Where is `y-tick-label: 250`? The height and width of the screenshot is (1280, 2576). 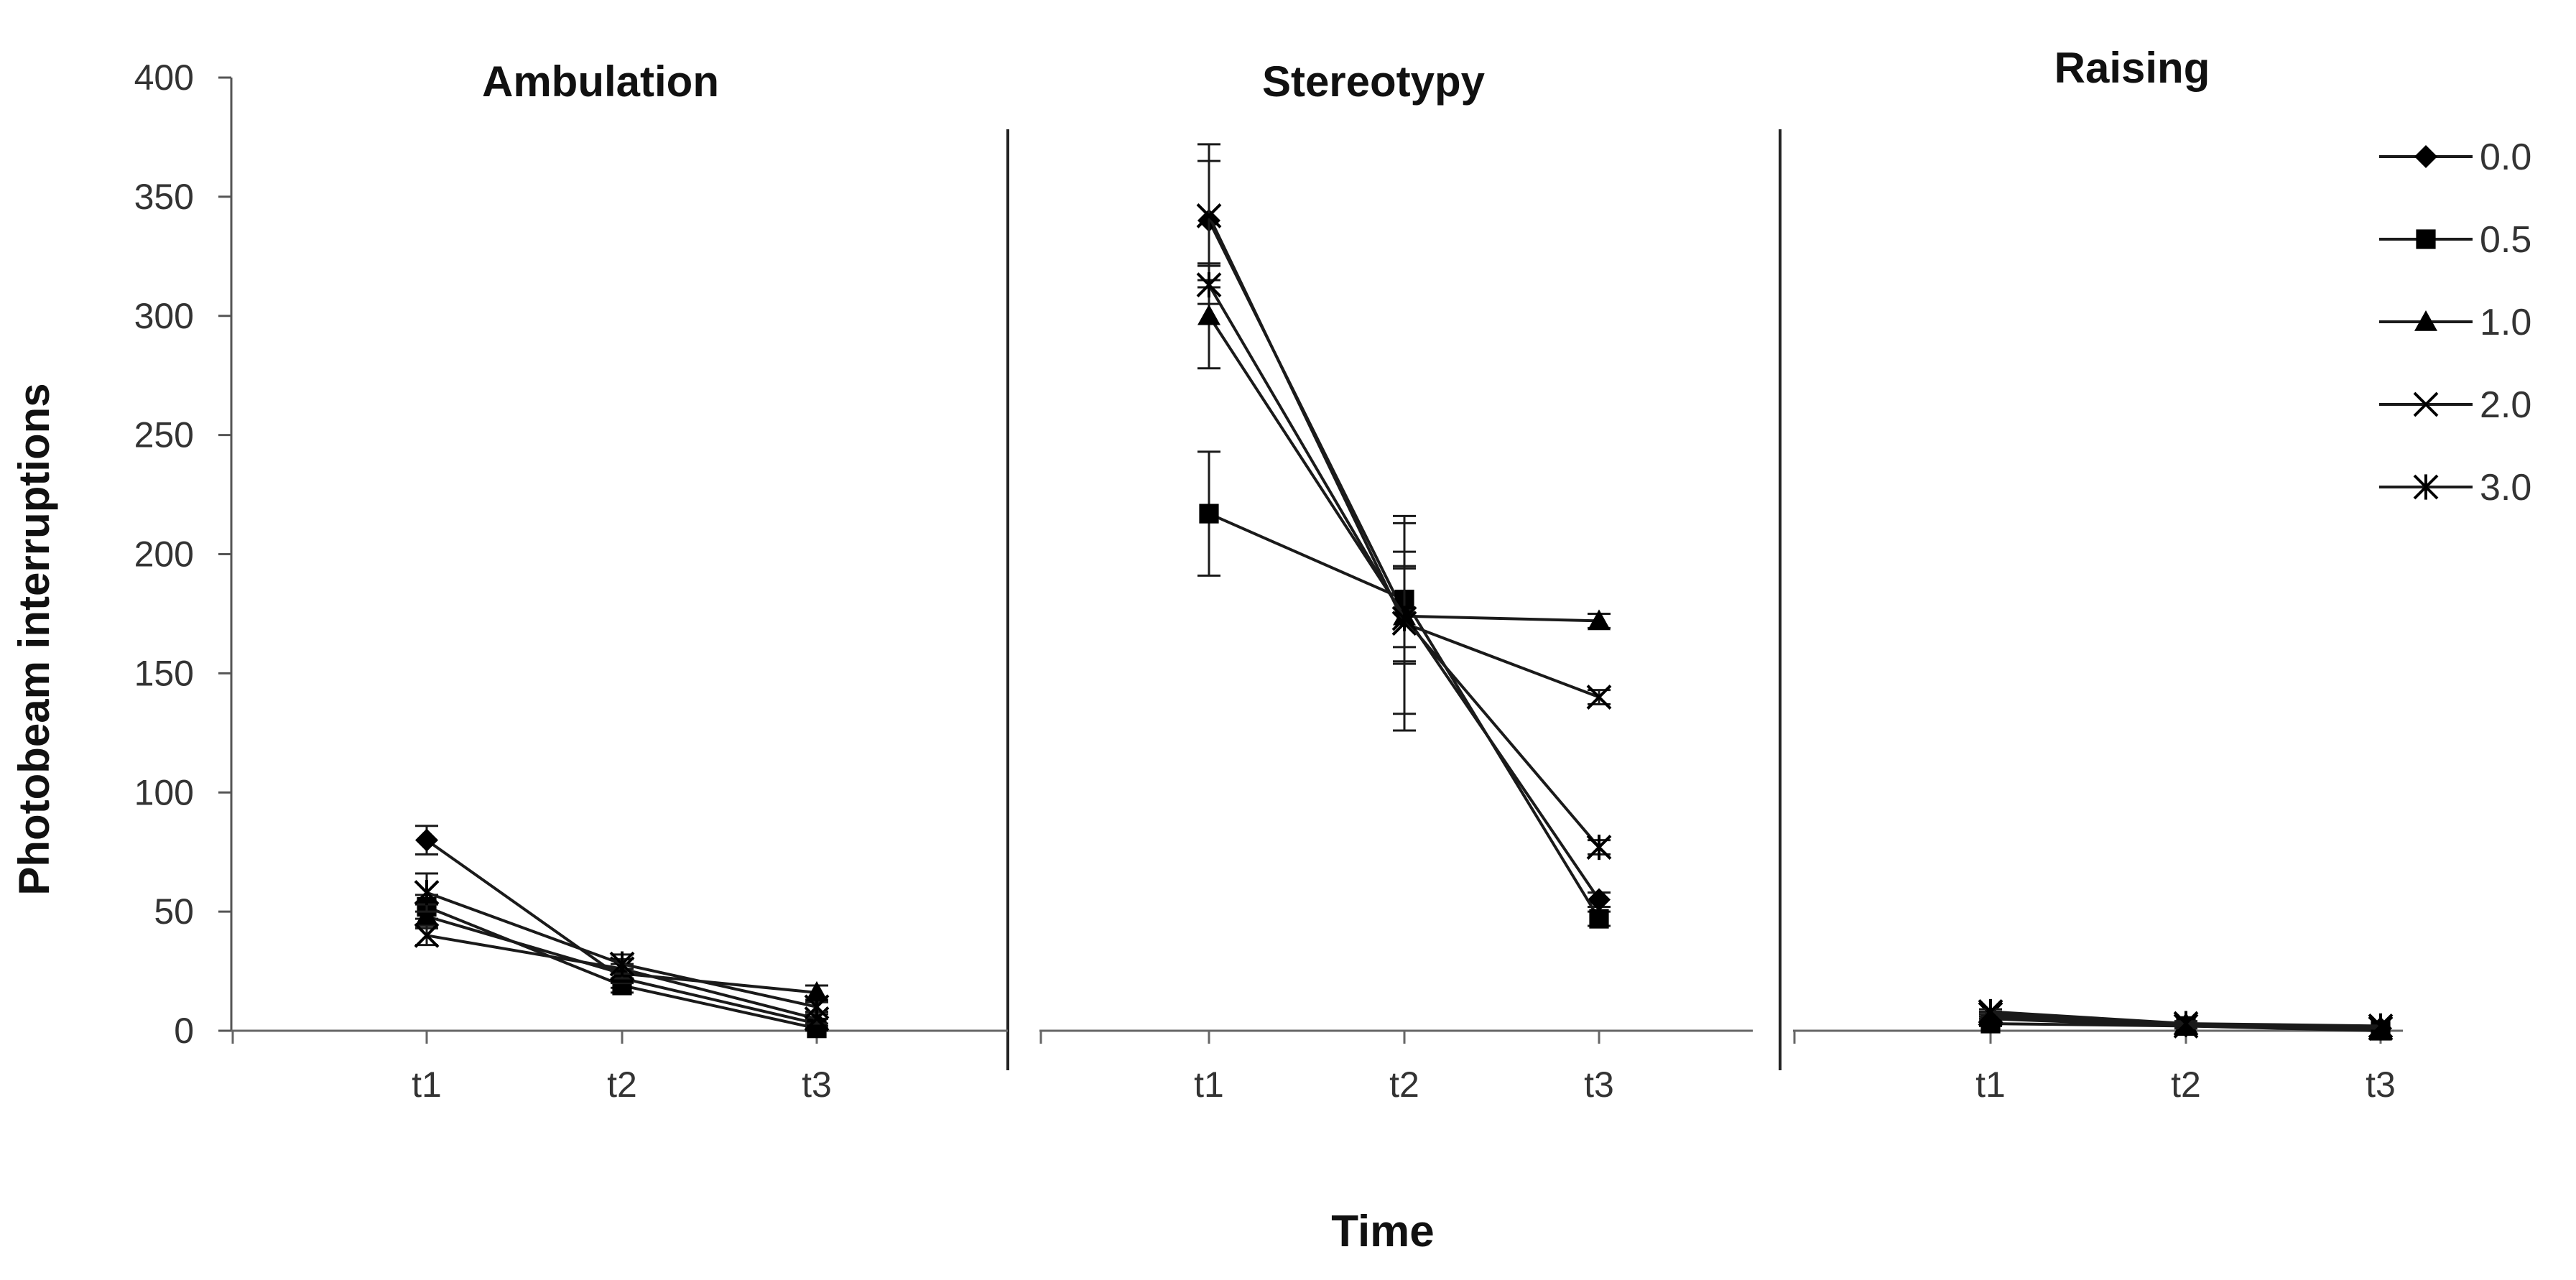 y-tick-label: 250 is located at coordinates (164, 435).